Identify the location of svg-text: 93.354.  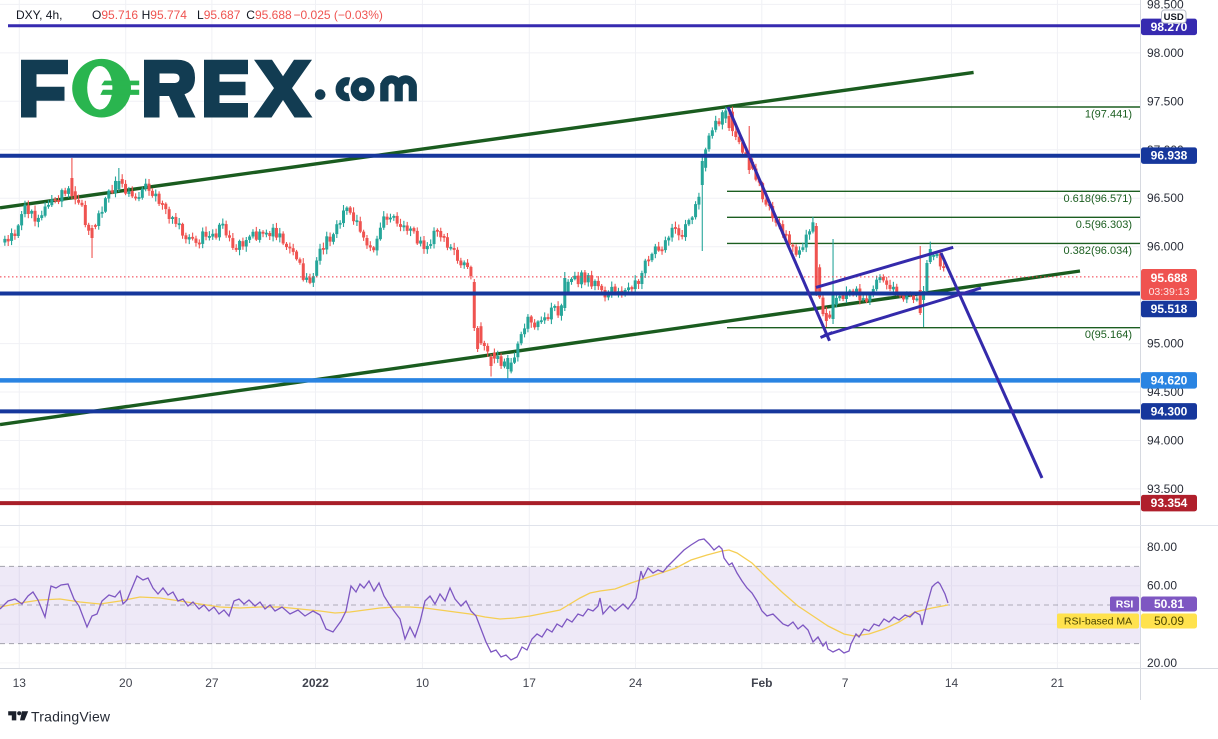
(1169, 503).